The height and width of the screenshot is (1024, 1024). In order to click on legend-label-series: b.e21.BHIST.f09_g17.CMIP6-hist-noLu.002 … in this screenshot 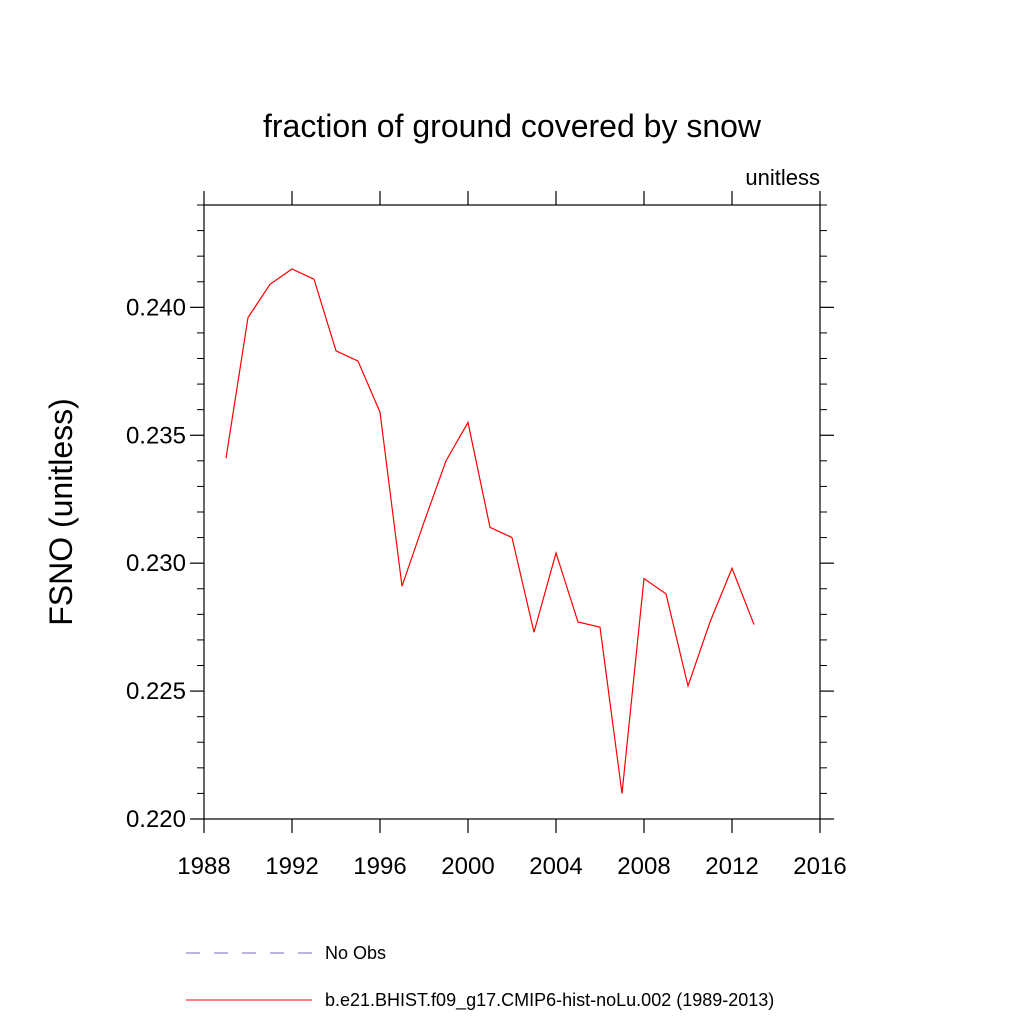, I will do `click(549, 1000)`.